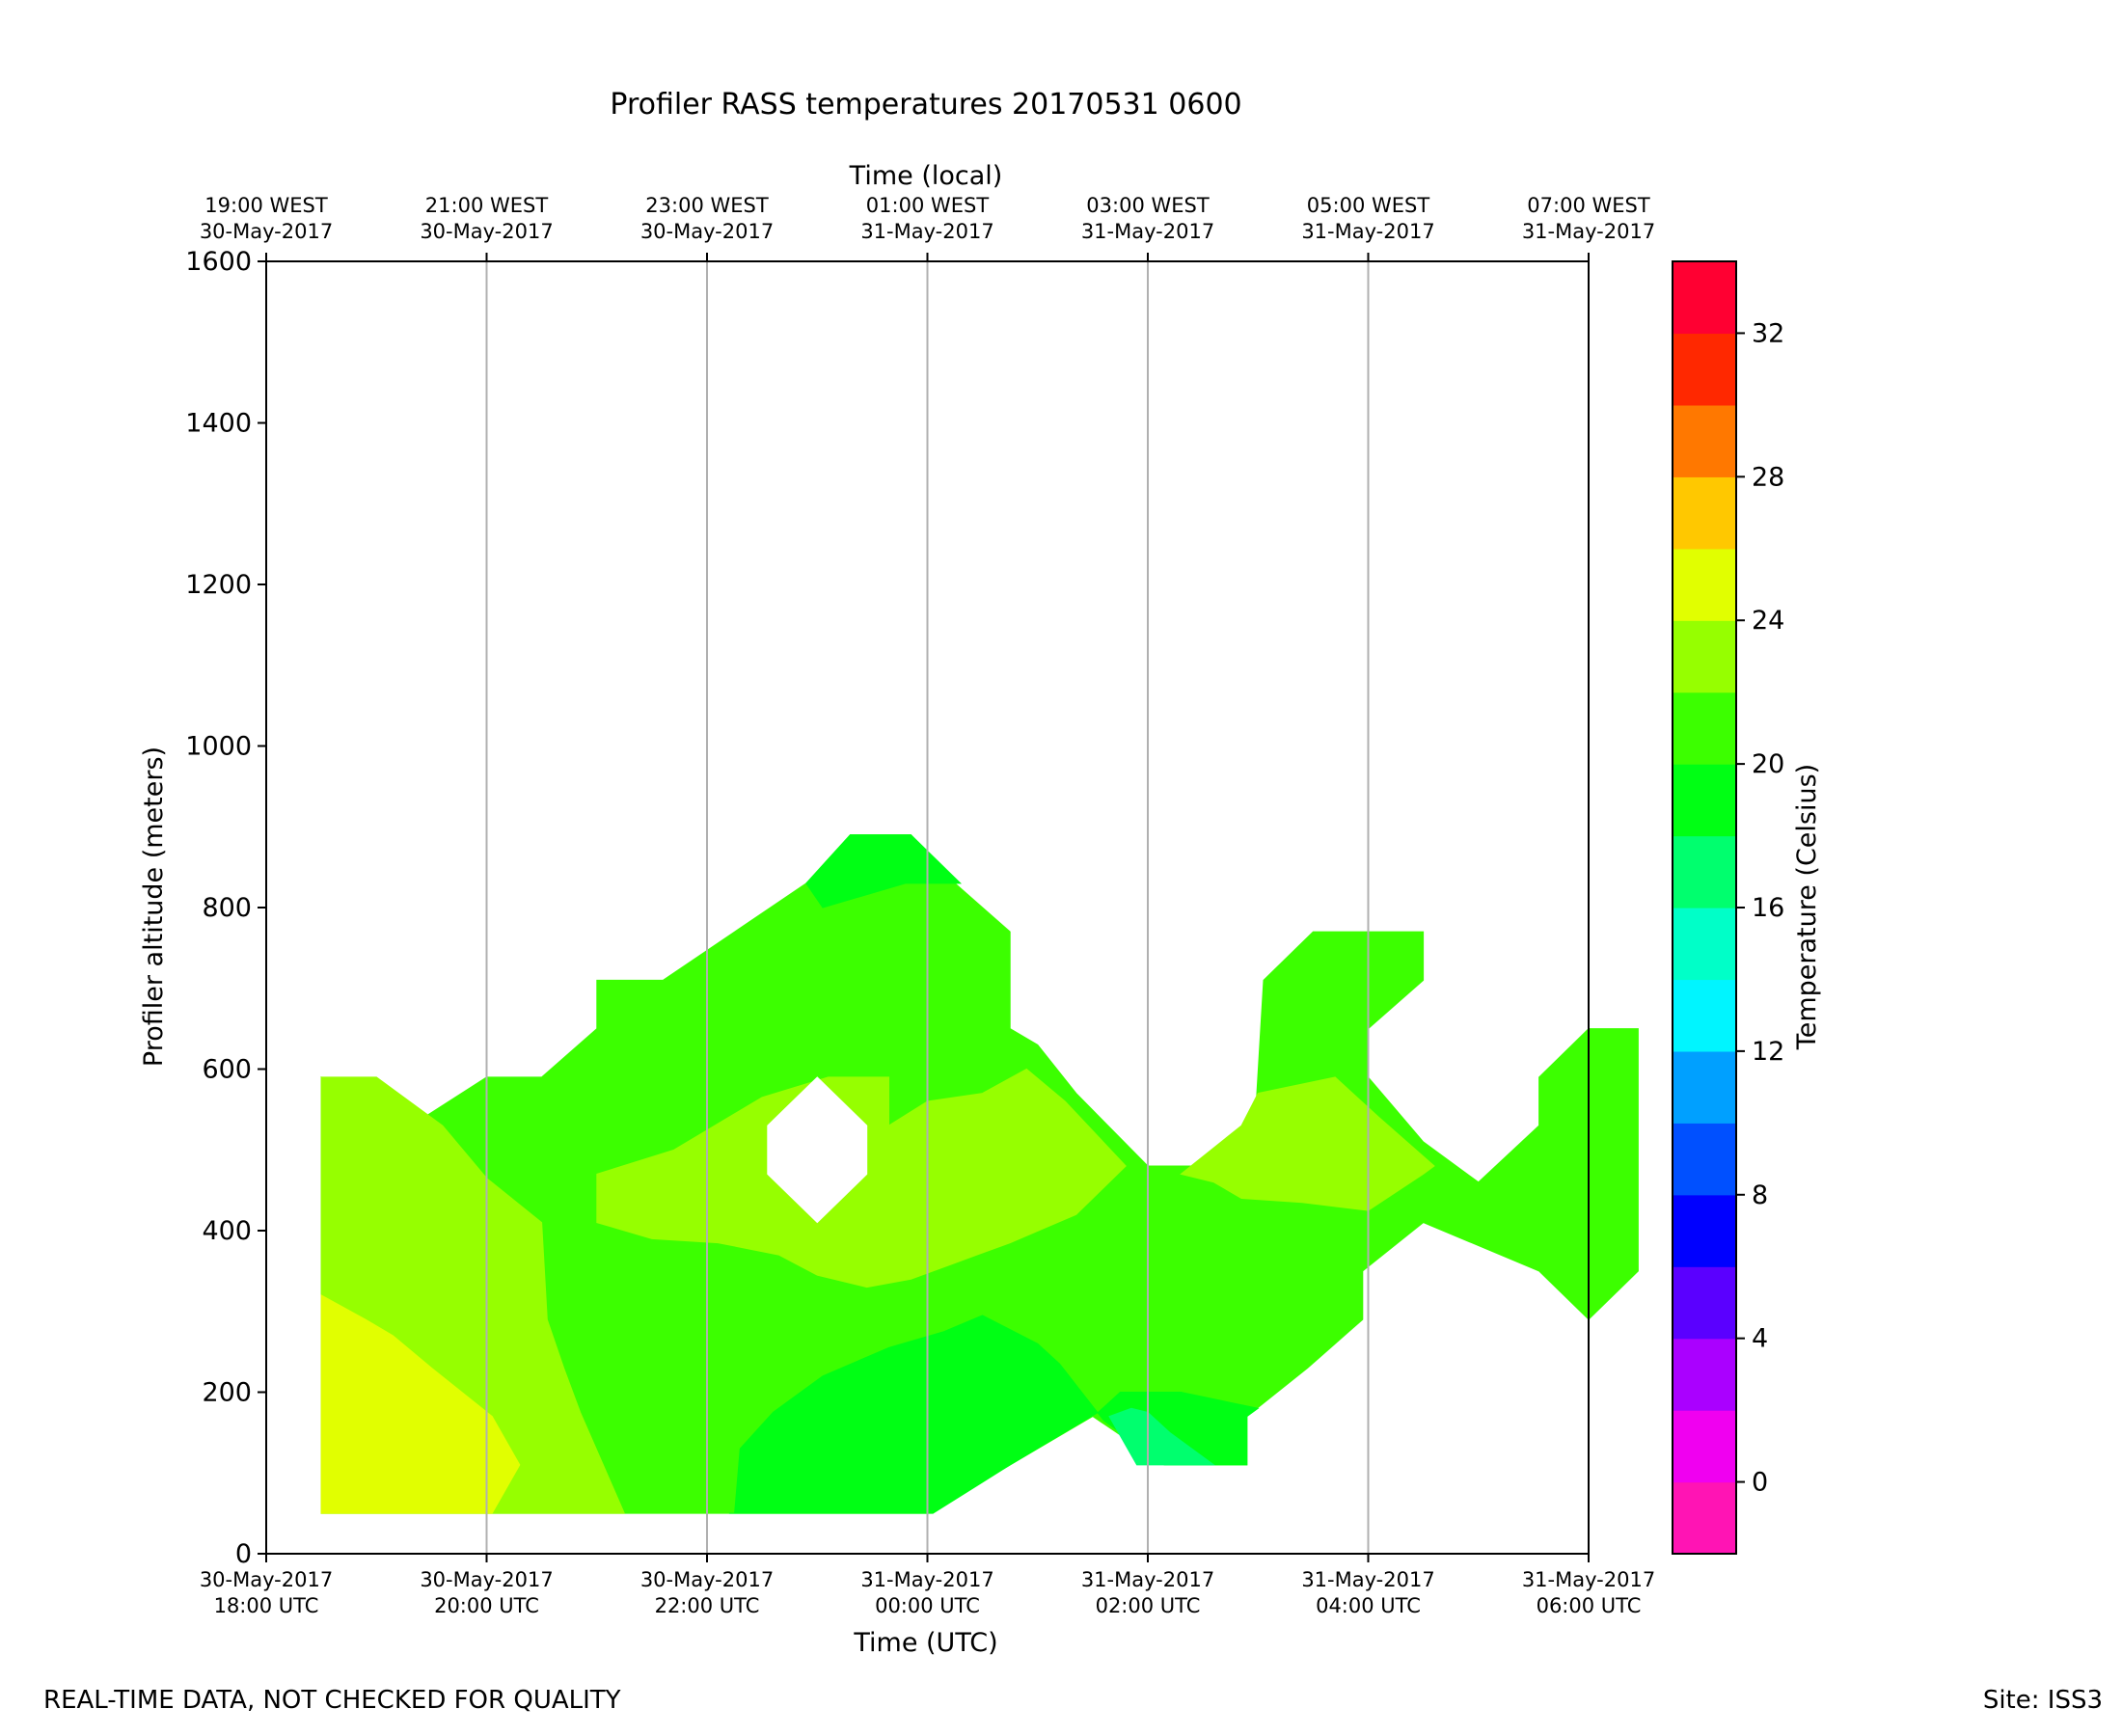 The width and height of the screenshot is (2122, 1736). What do you see at coordinates (1760, 1339) in the screenshot?
I see `colorbar-tick-label: 4` at bounding box center [1760, 1339].